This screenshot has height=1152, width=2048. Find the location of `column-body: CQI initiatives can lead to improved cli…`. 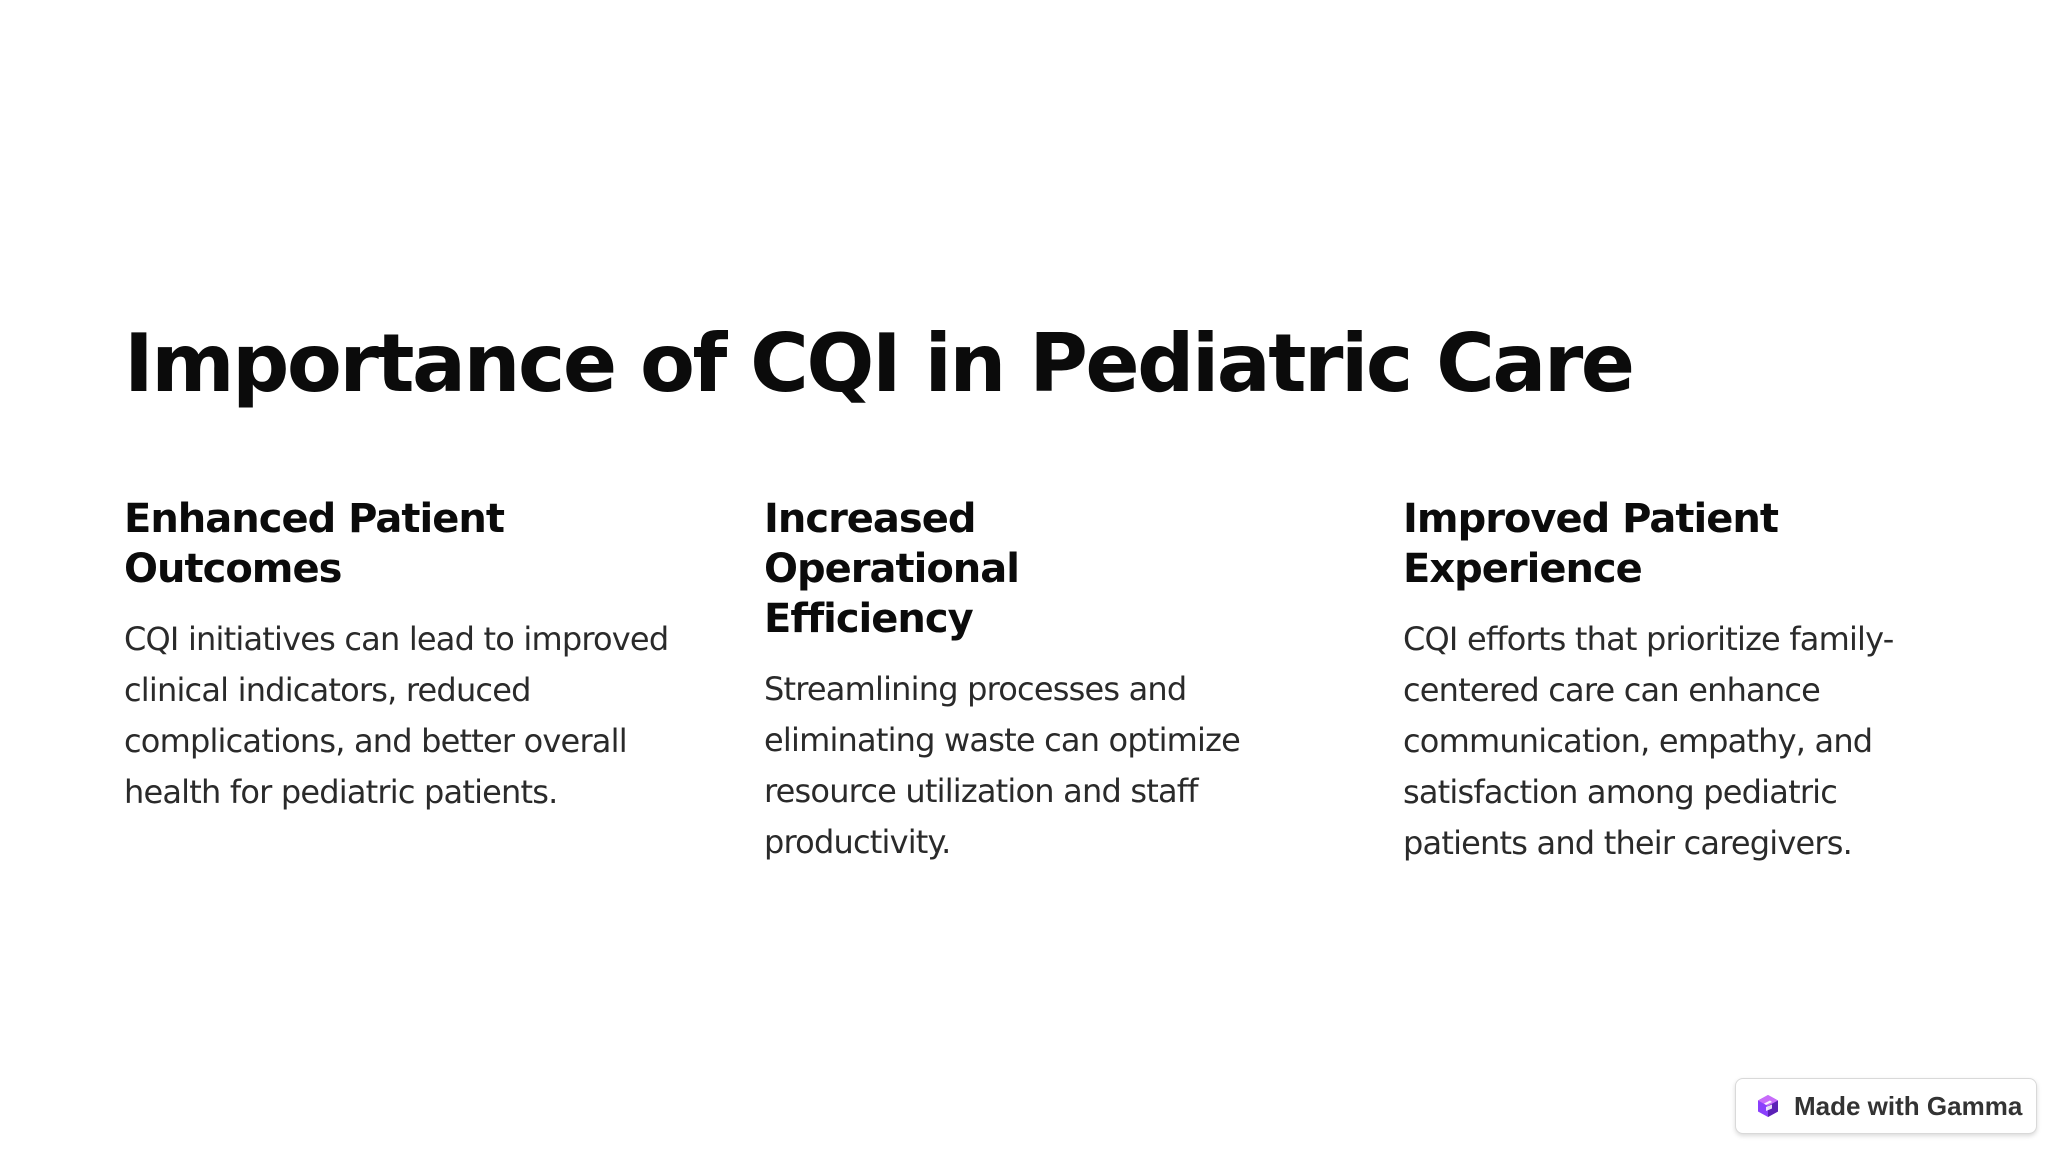

column-body: CQI initiatives can lead to improved cli… is located at coordinates (396, 715).